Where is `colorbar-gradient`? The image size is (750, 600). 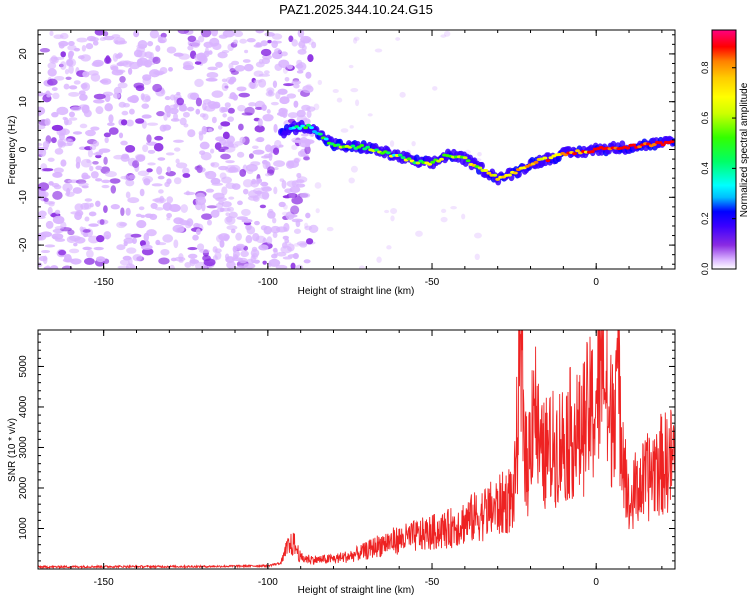
colorbar-gradient is located at coordinates (724, 149).